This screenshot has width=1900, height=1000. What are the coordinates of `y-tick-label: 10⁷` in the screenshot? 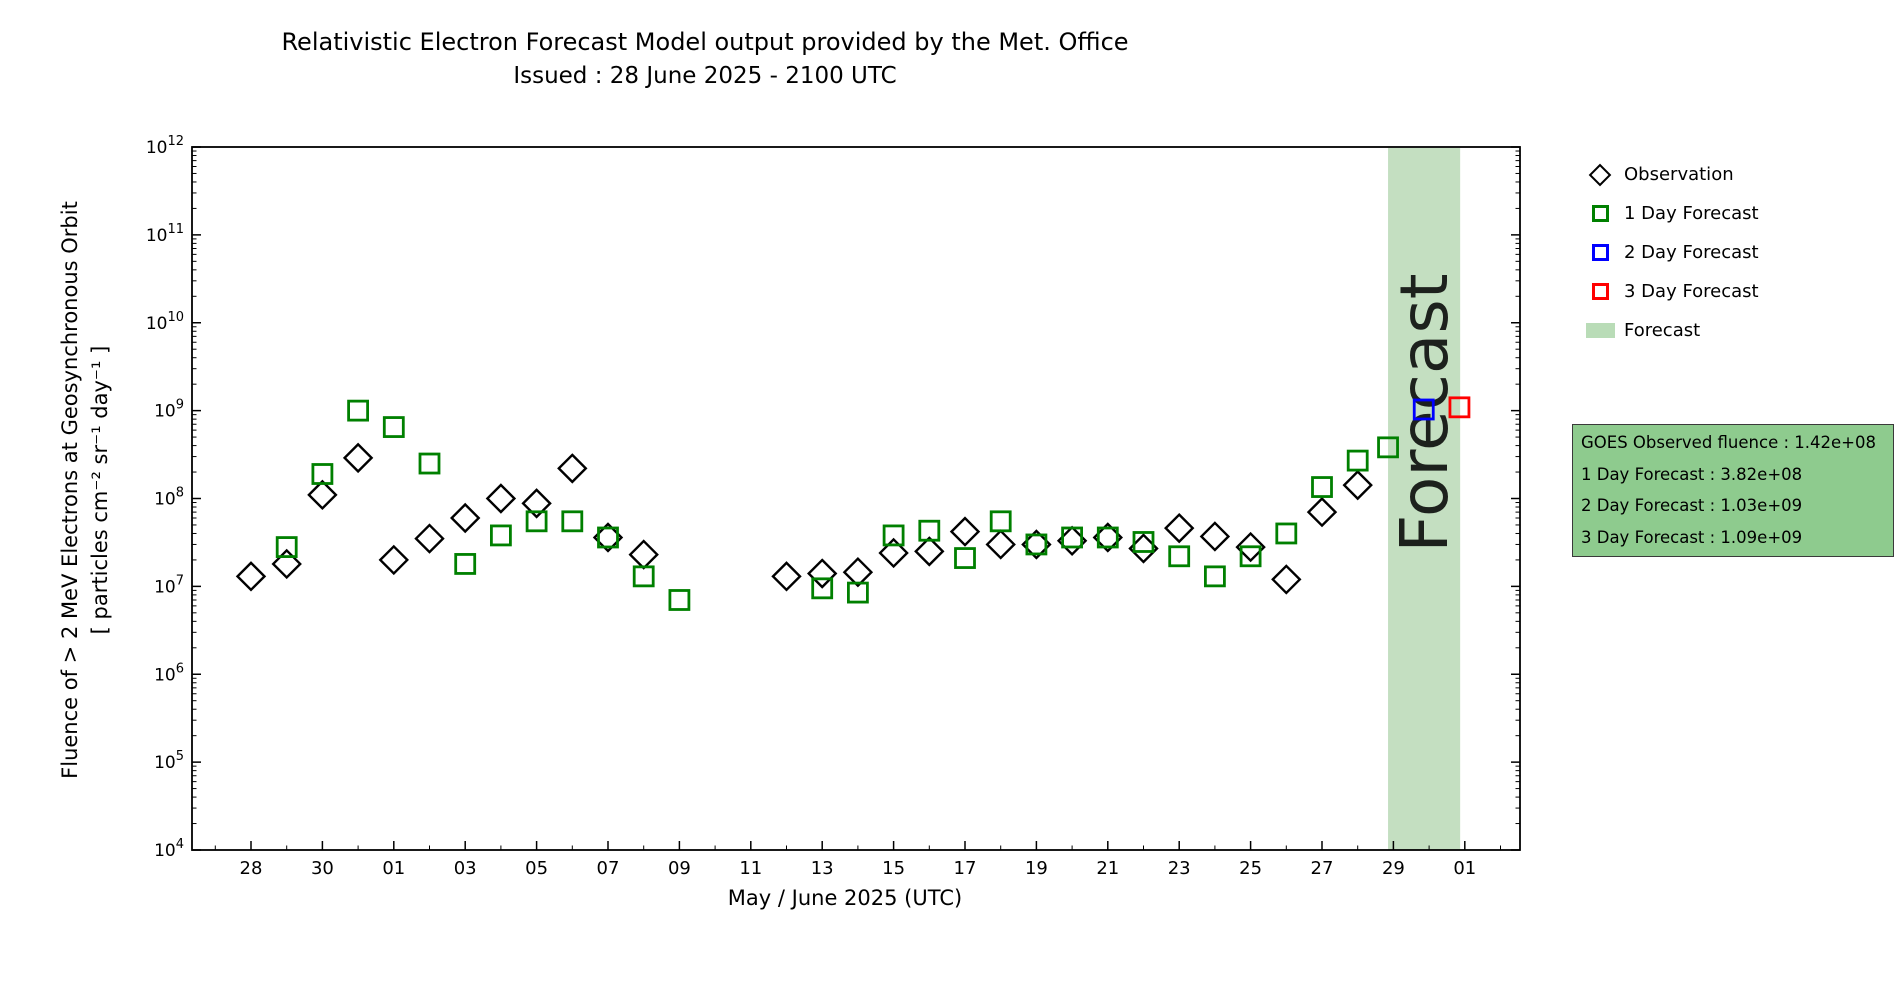 It's located at (169, 585).